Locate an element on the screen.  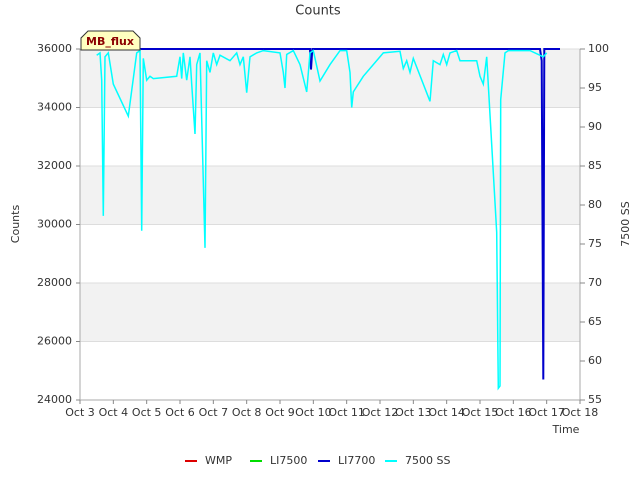
x-tick-label: Oct 14 is located at coordinates (446, 412).